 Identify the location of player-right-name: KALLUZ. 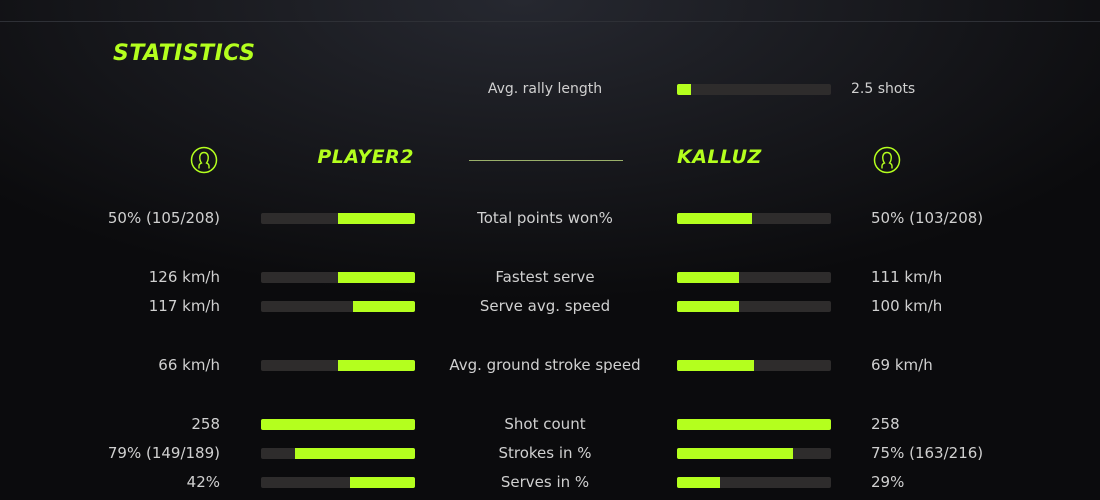
(719, 157).